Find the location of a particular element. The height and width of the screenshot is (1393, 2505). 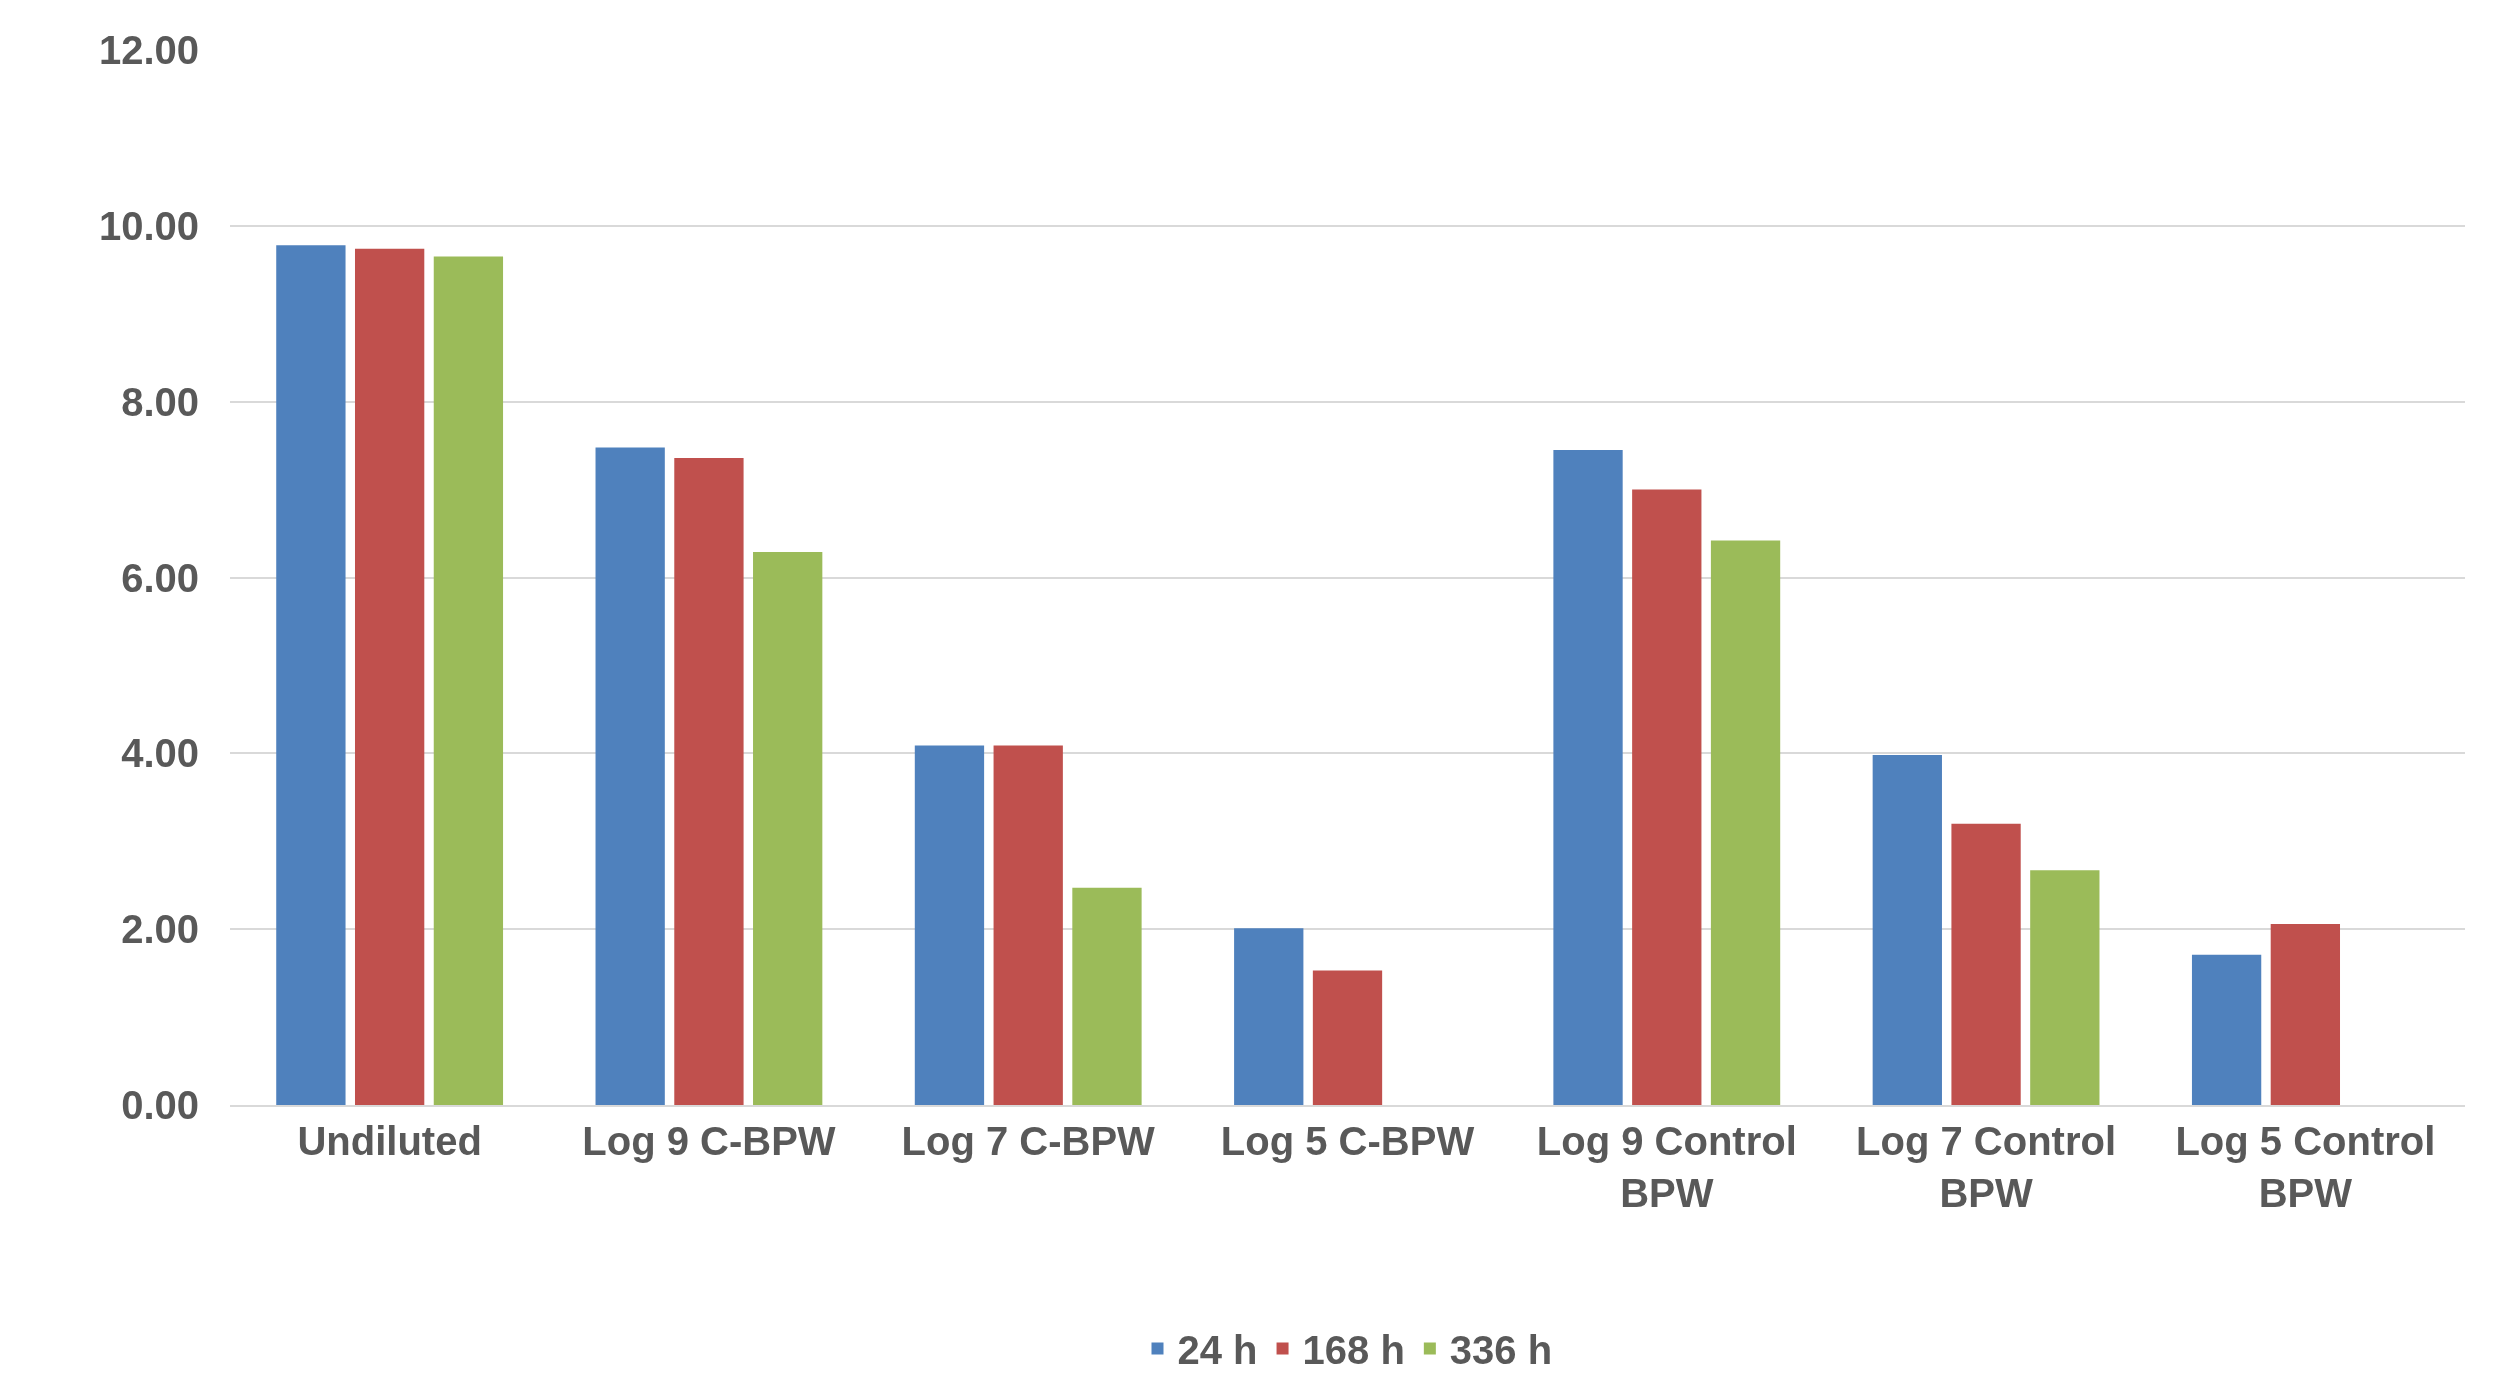

y-tick-label: 6.00 is located at coordinates (160, 577).